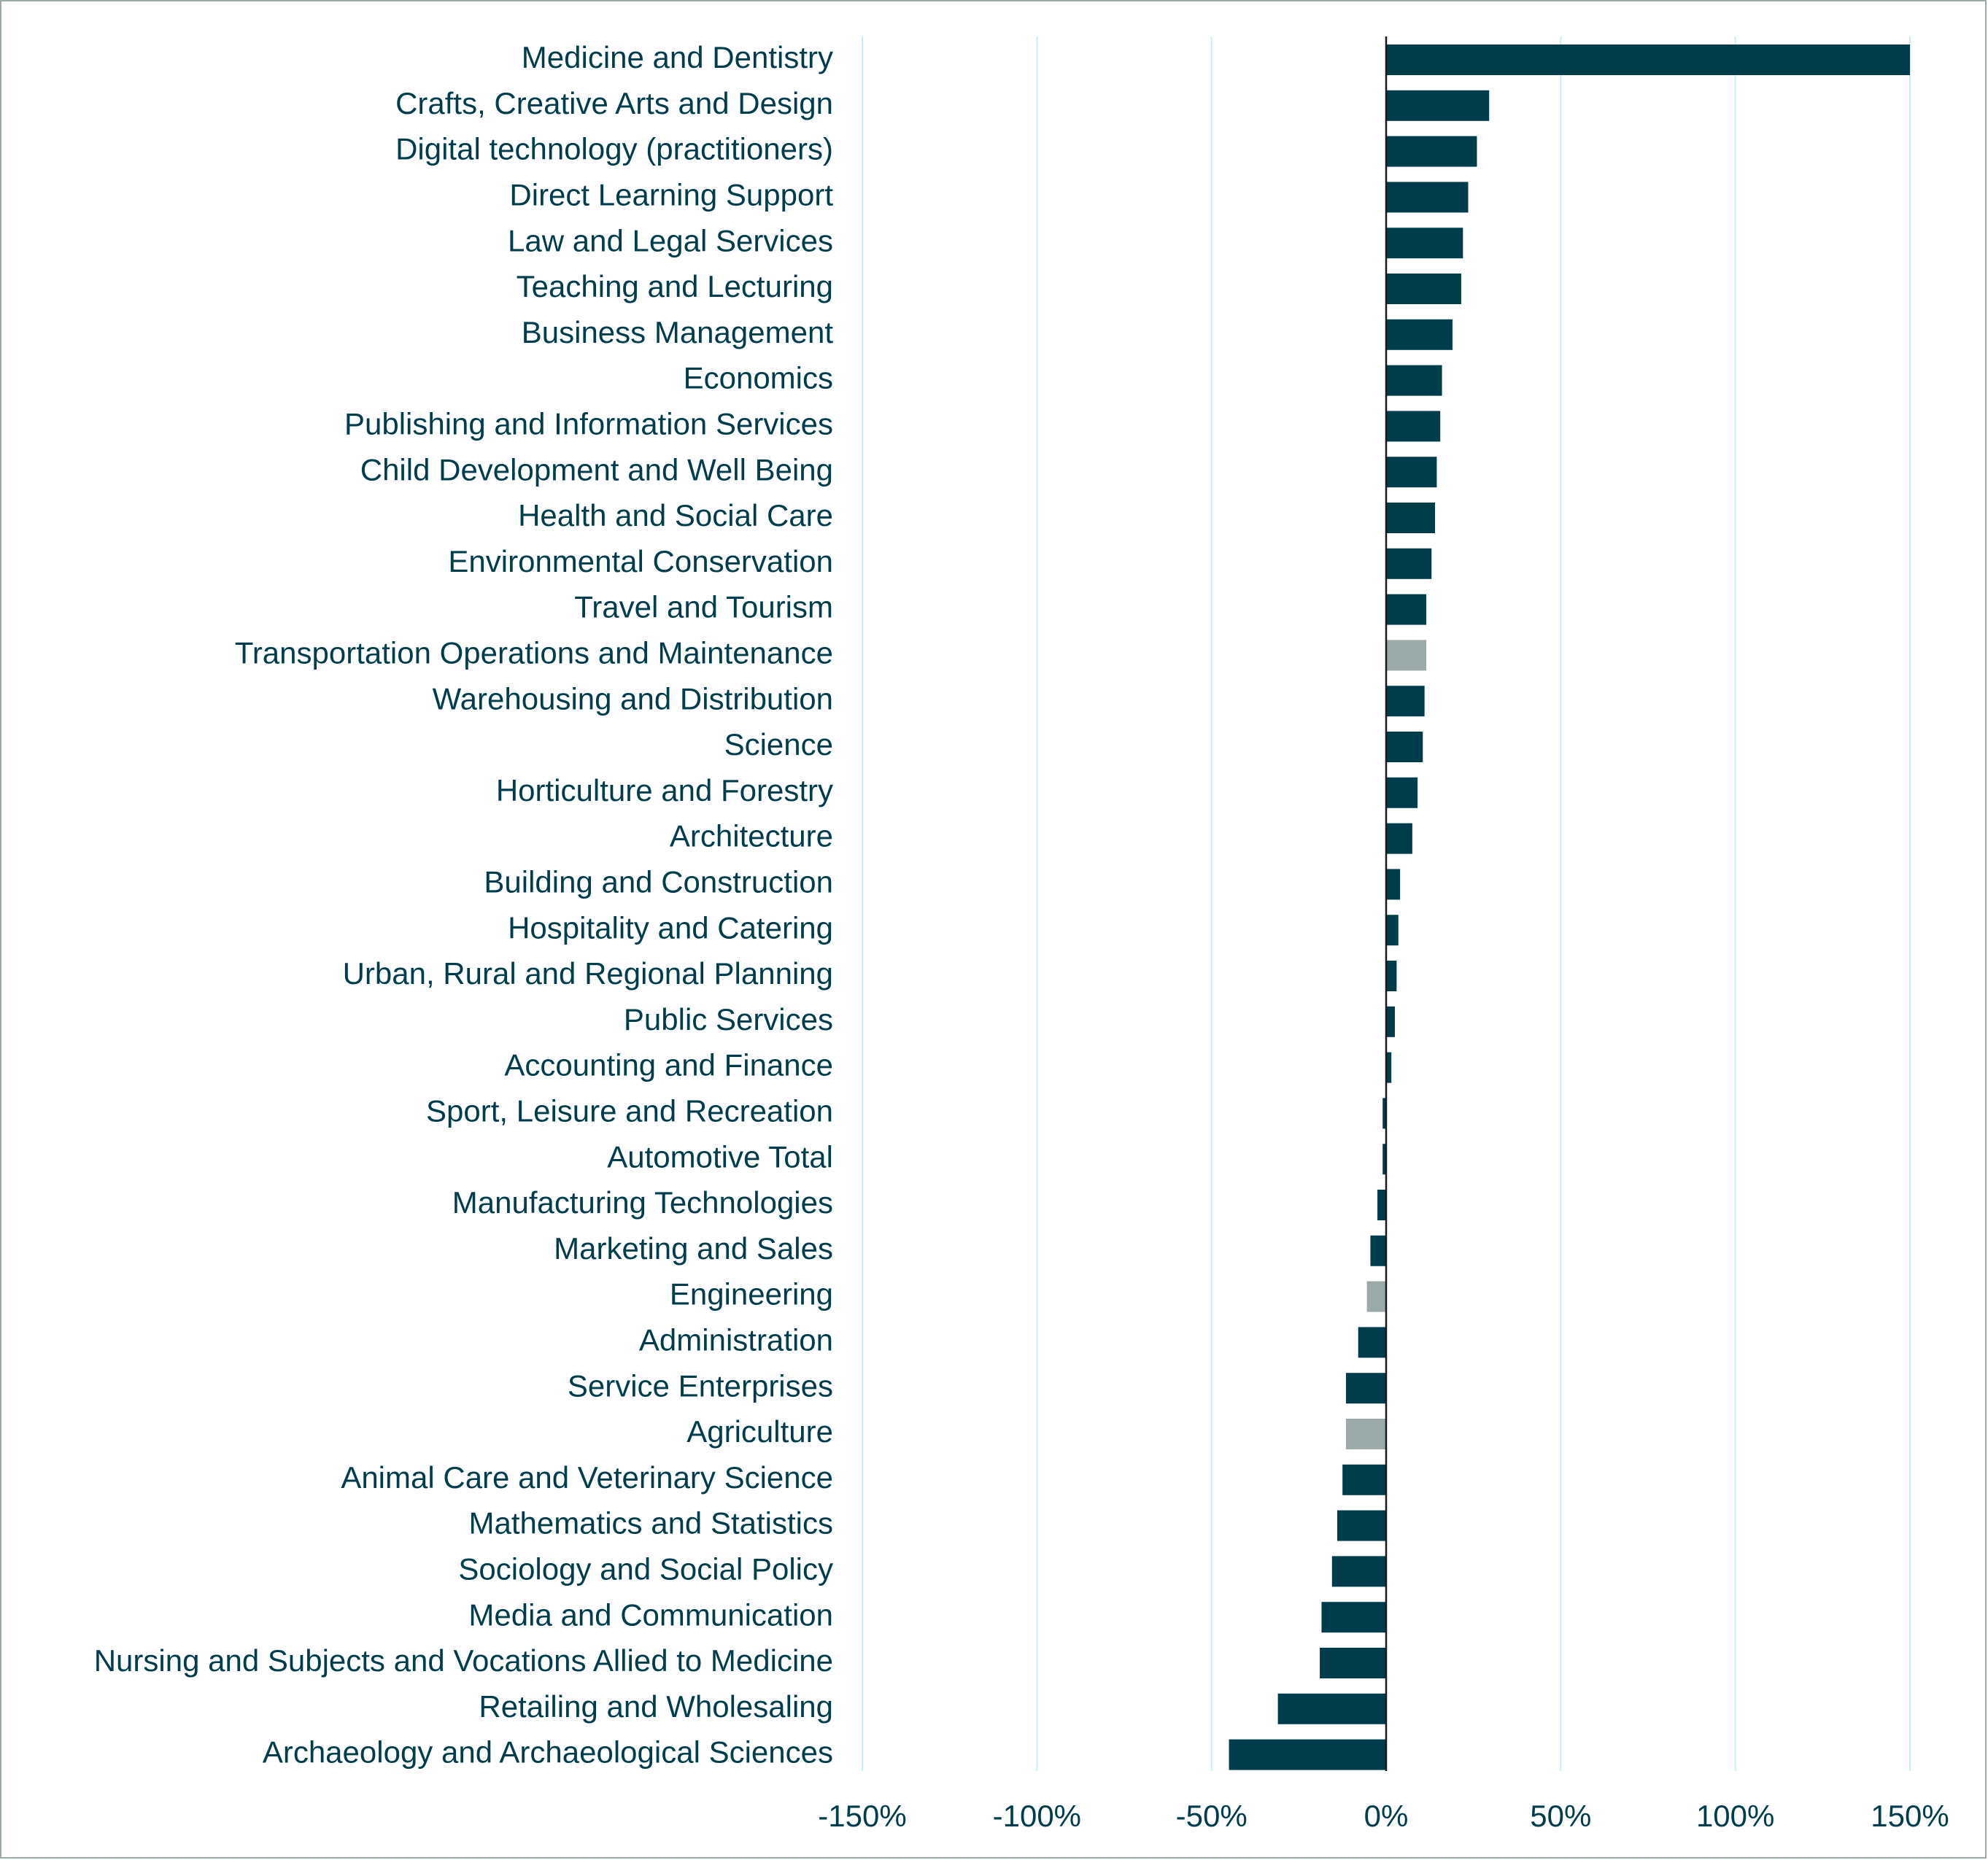  What do you see at coordinates (588, 423) in the screenshot?
I see `category-label: Publishing and Information Services` at bounding box center [588, 423].